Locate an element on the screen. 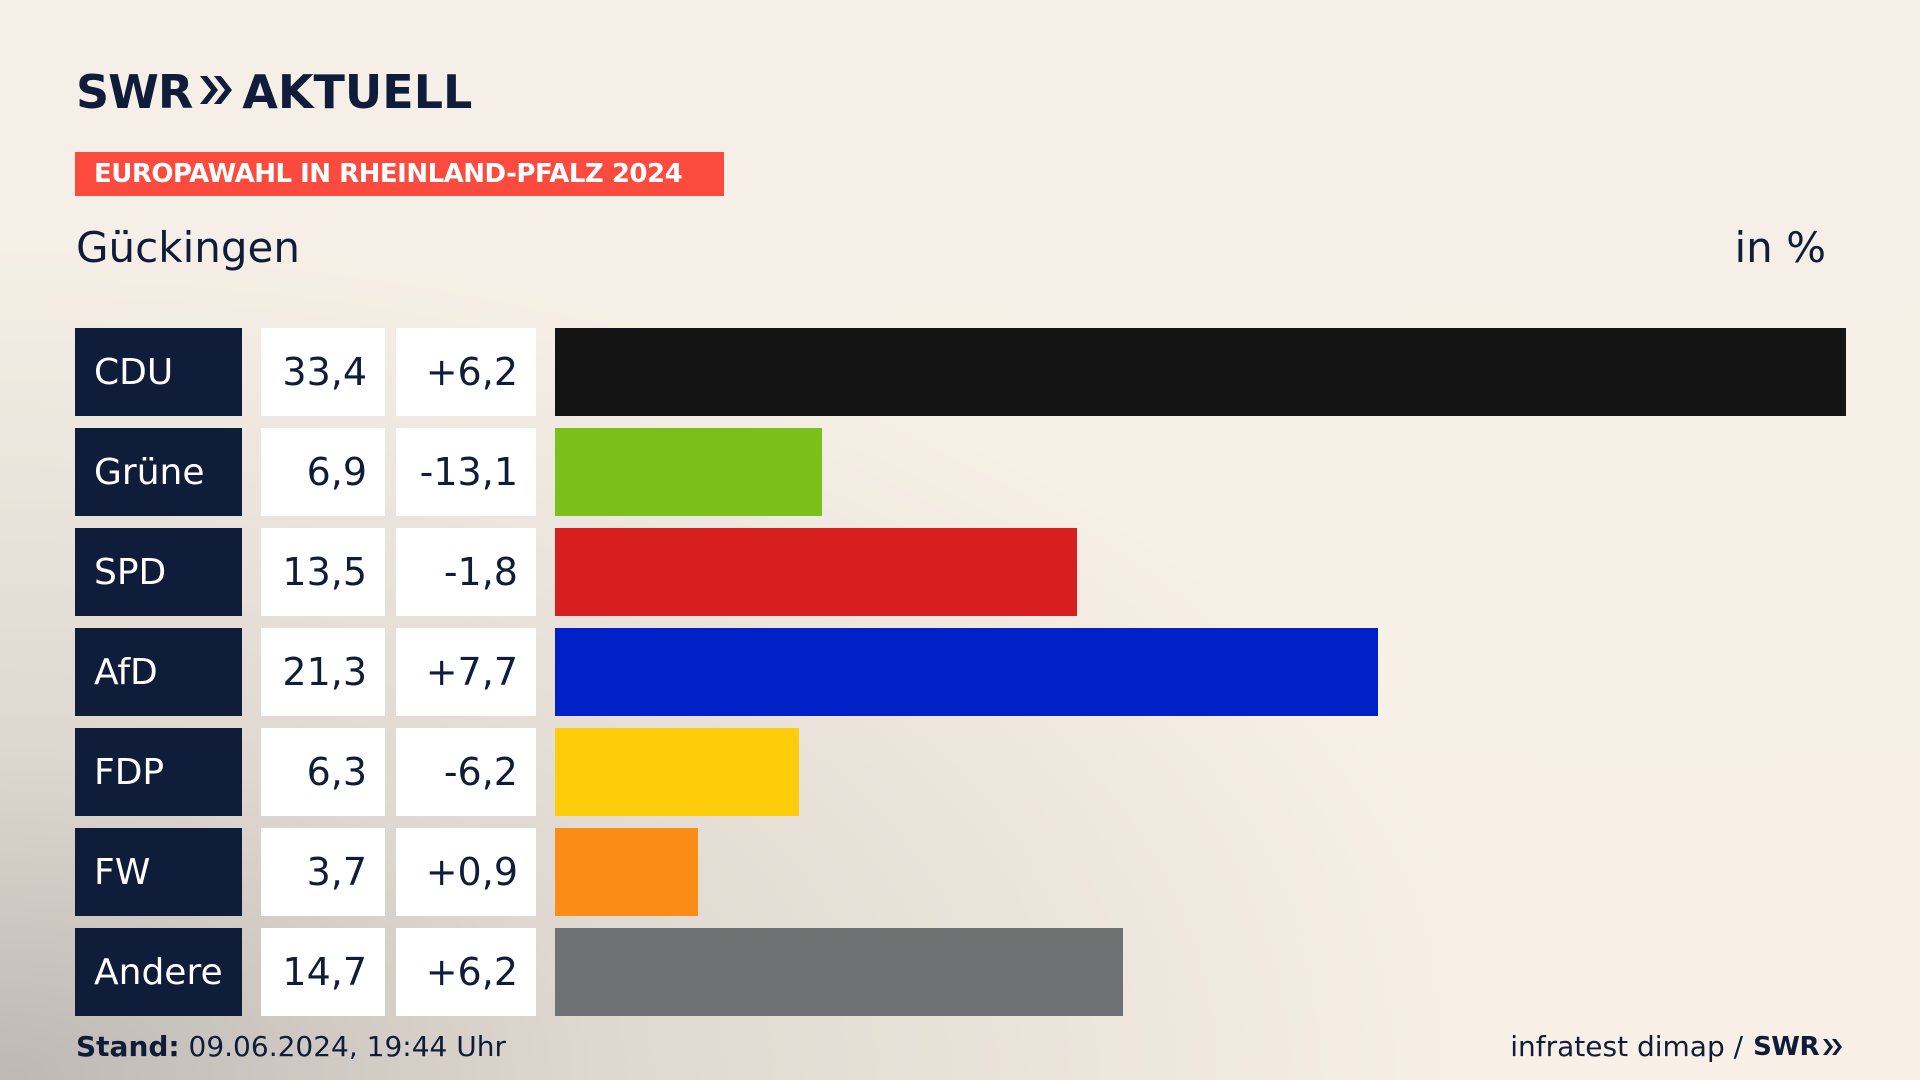  change-label: -1,8 is located at coordinates (466, 572).